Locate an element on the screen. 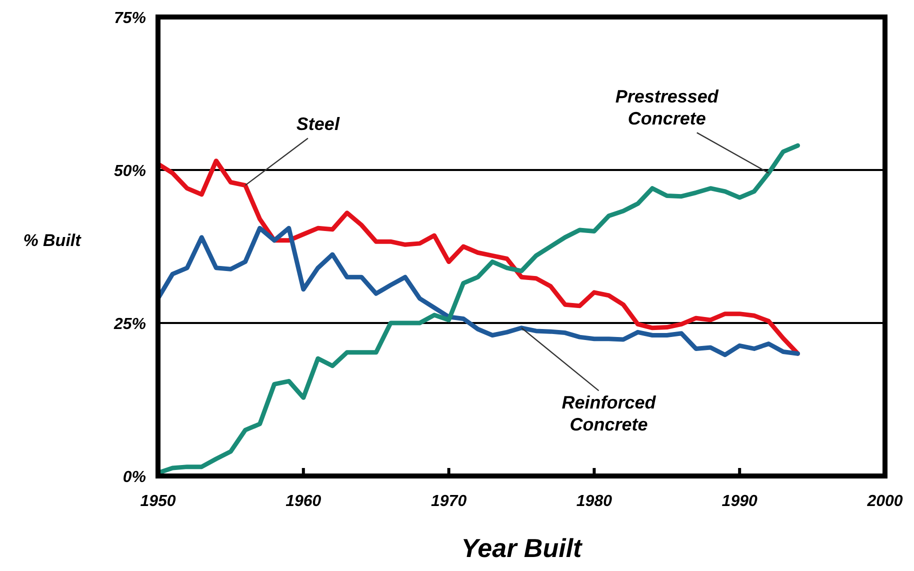  x-tick-label: 2000 is located at coordinates (884, 501).